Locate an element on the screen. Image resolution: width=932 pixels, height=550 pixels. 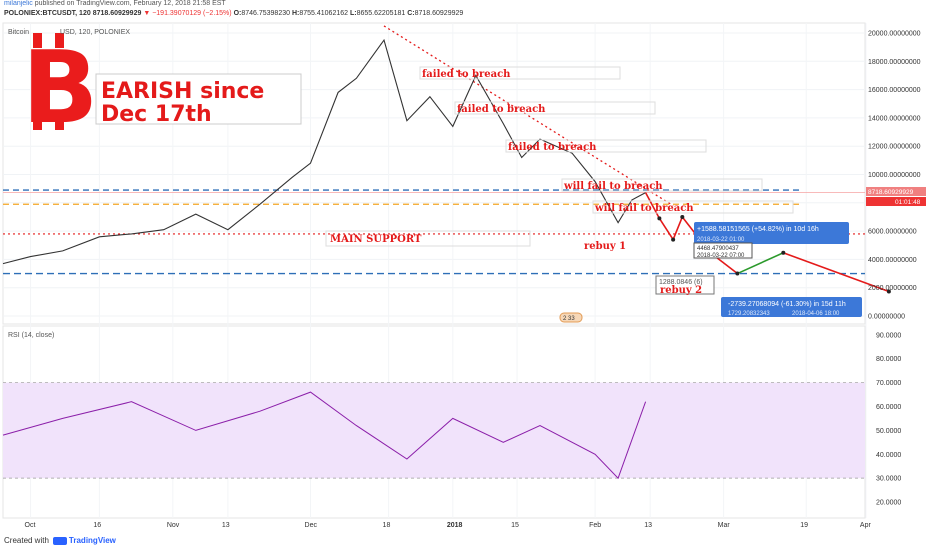
events-marker-icon is located at coordinates (571, 317).